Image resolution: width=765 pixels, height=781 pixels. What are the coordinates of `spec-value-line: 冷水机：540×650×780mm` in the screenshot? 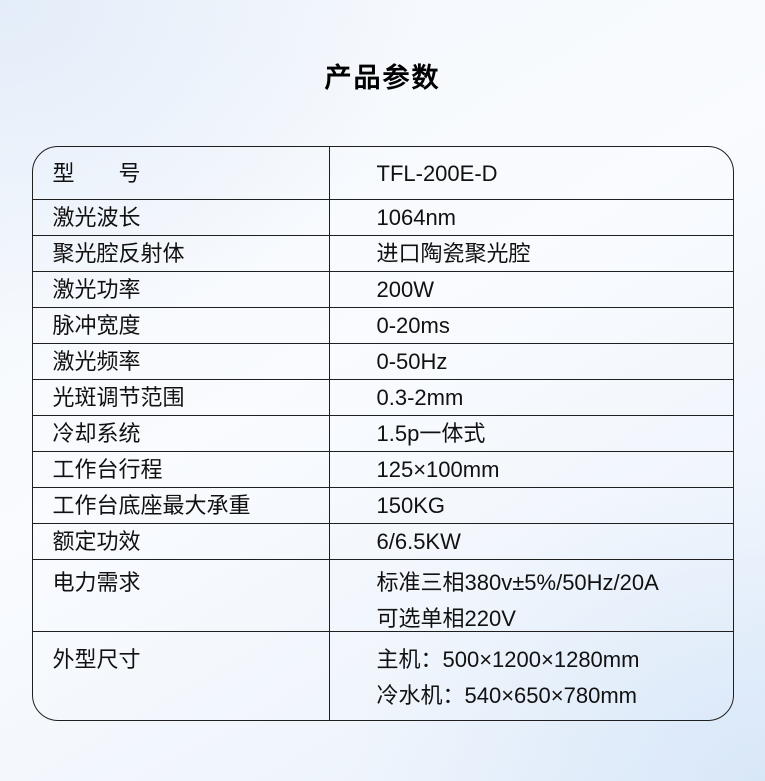 It's located at (506, 695).